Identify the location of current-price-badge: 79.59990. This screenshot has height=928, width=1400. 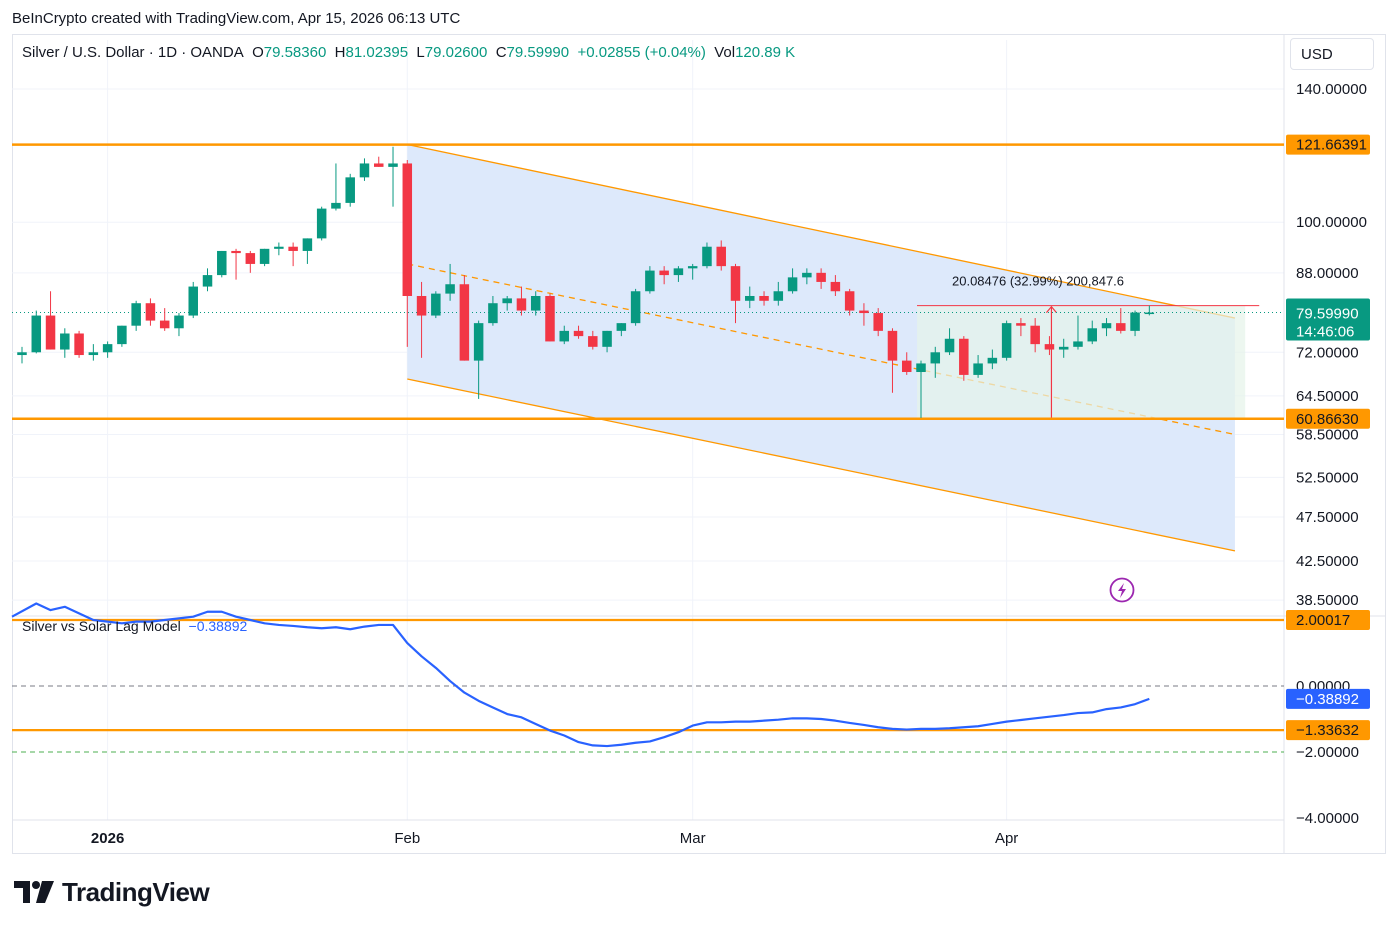
(1327, 314).